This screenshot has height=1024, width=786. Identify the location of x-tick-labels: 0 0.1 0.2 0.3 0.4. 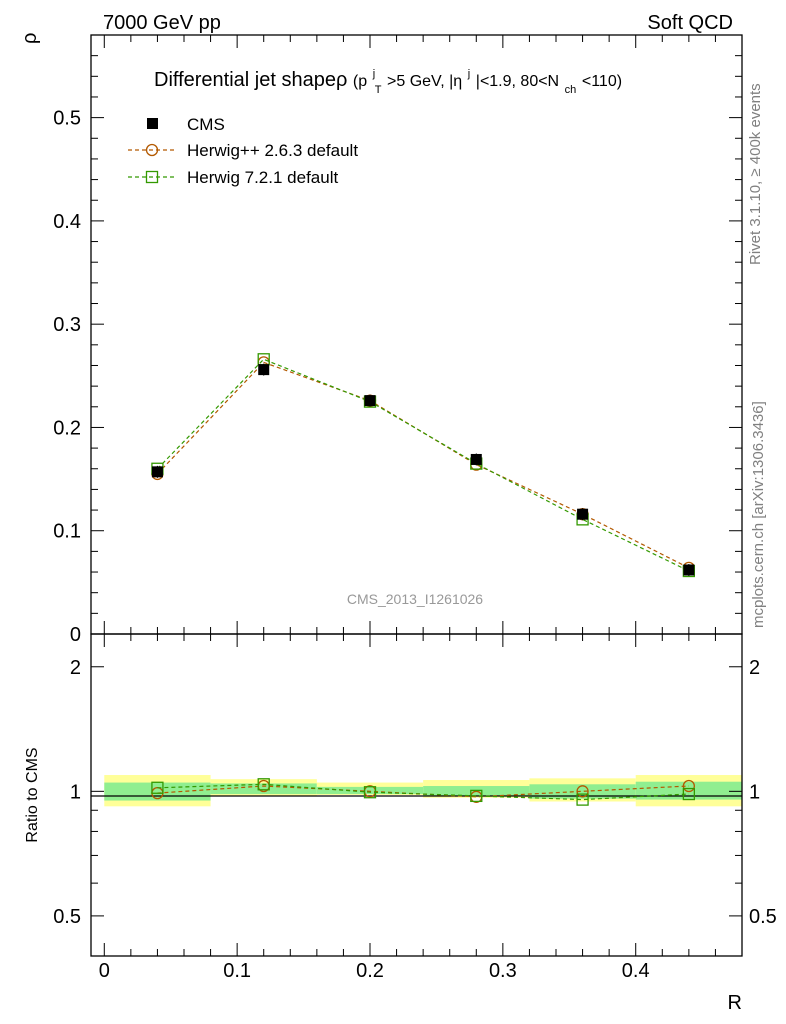
(374, 971).